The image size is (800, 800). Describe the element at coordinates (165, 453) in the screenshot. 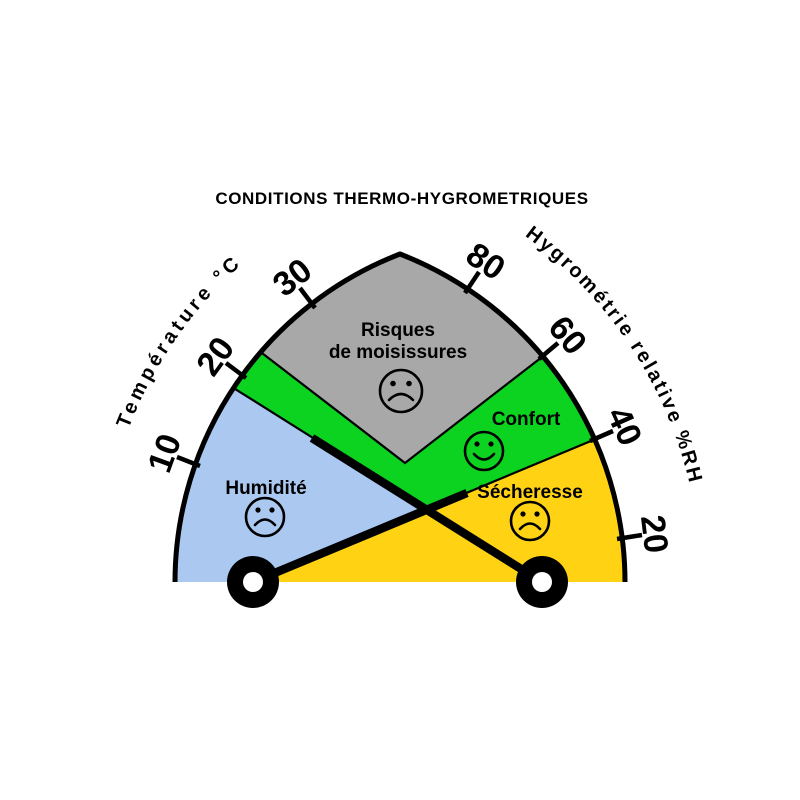

I see `temp-tick-label-10: 10` at that location.